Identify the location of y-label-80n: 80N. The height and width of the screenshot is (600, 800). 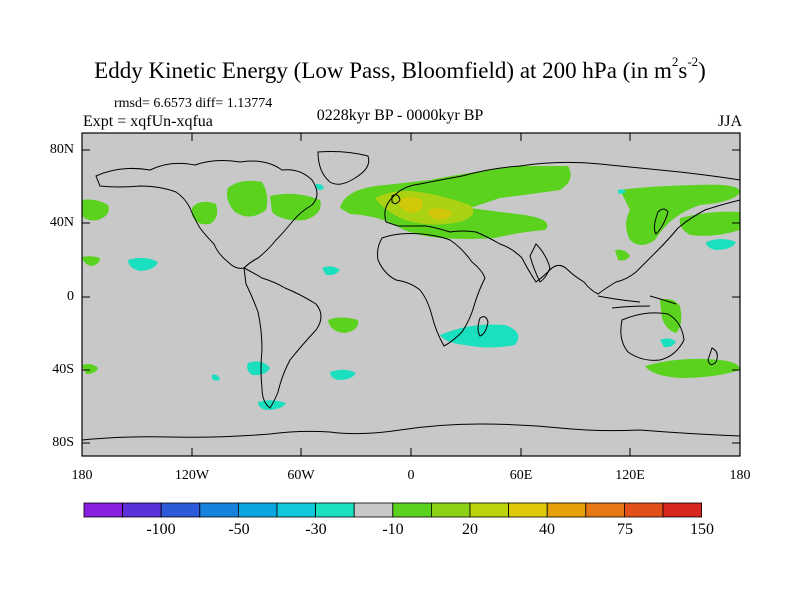
(61, 149).